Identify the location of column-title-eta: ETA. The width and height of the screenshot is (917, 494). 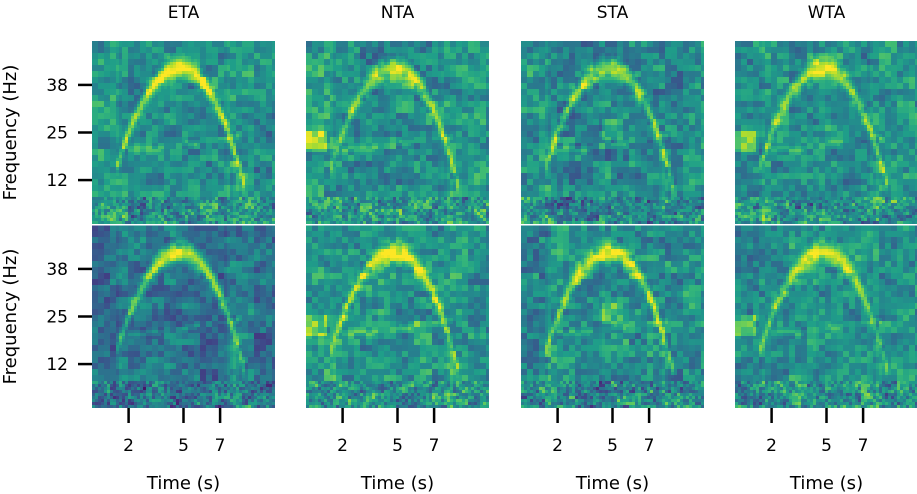
(184, 13).